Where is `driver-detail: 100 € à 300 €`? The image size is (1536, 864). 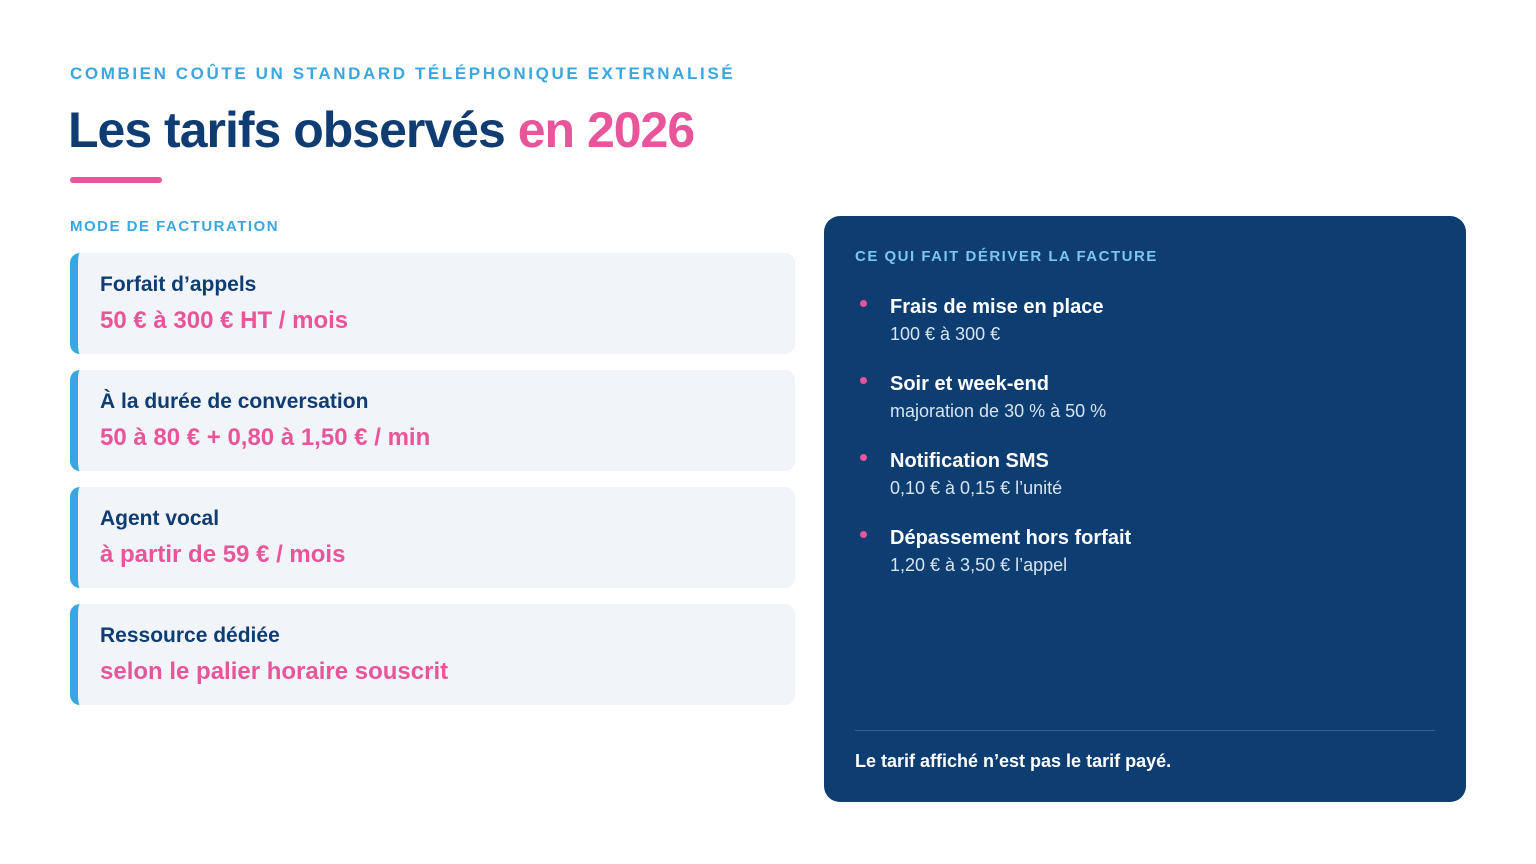 driver-detail: 100 € à 300 € is located at coordinates (945, 334).